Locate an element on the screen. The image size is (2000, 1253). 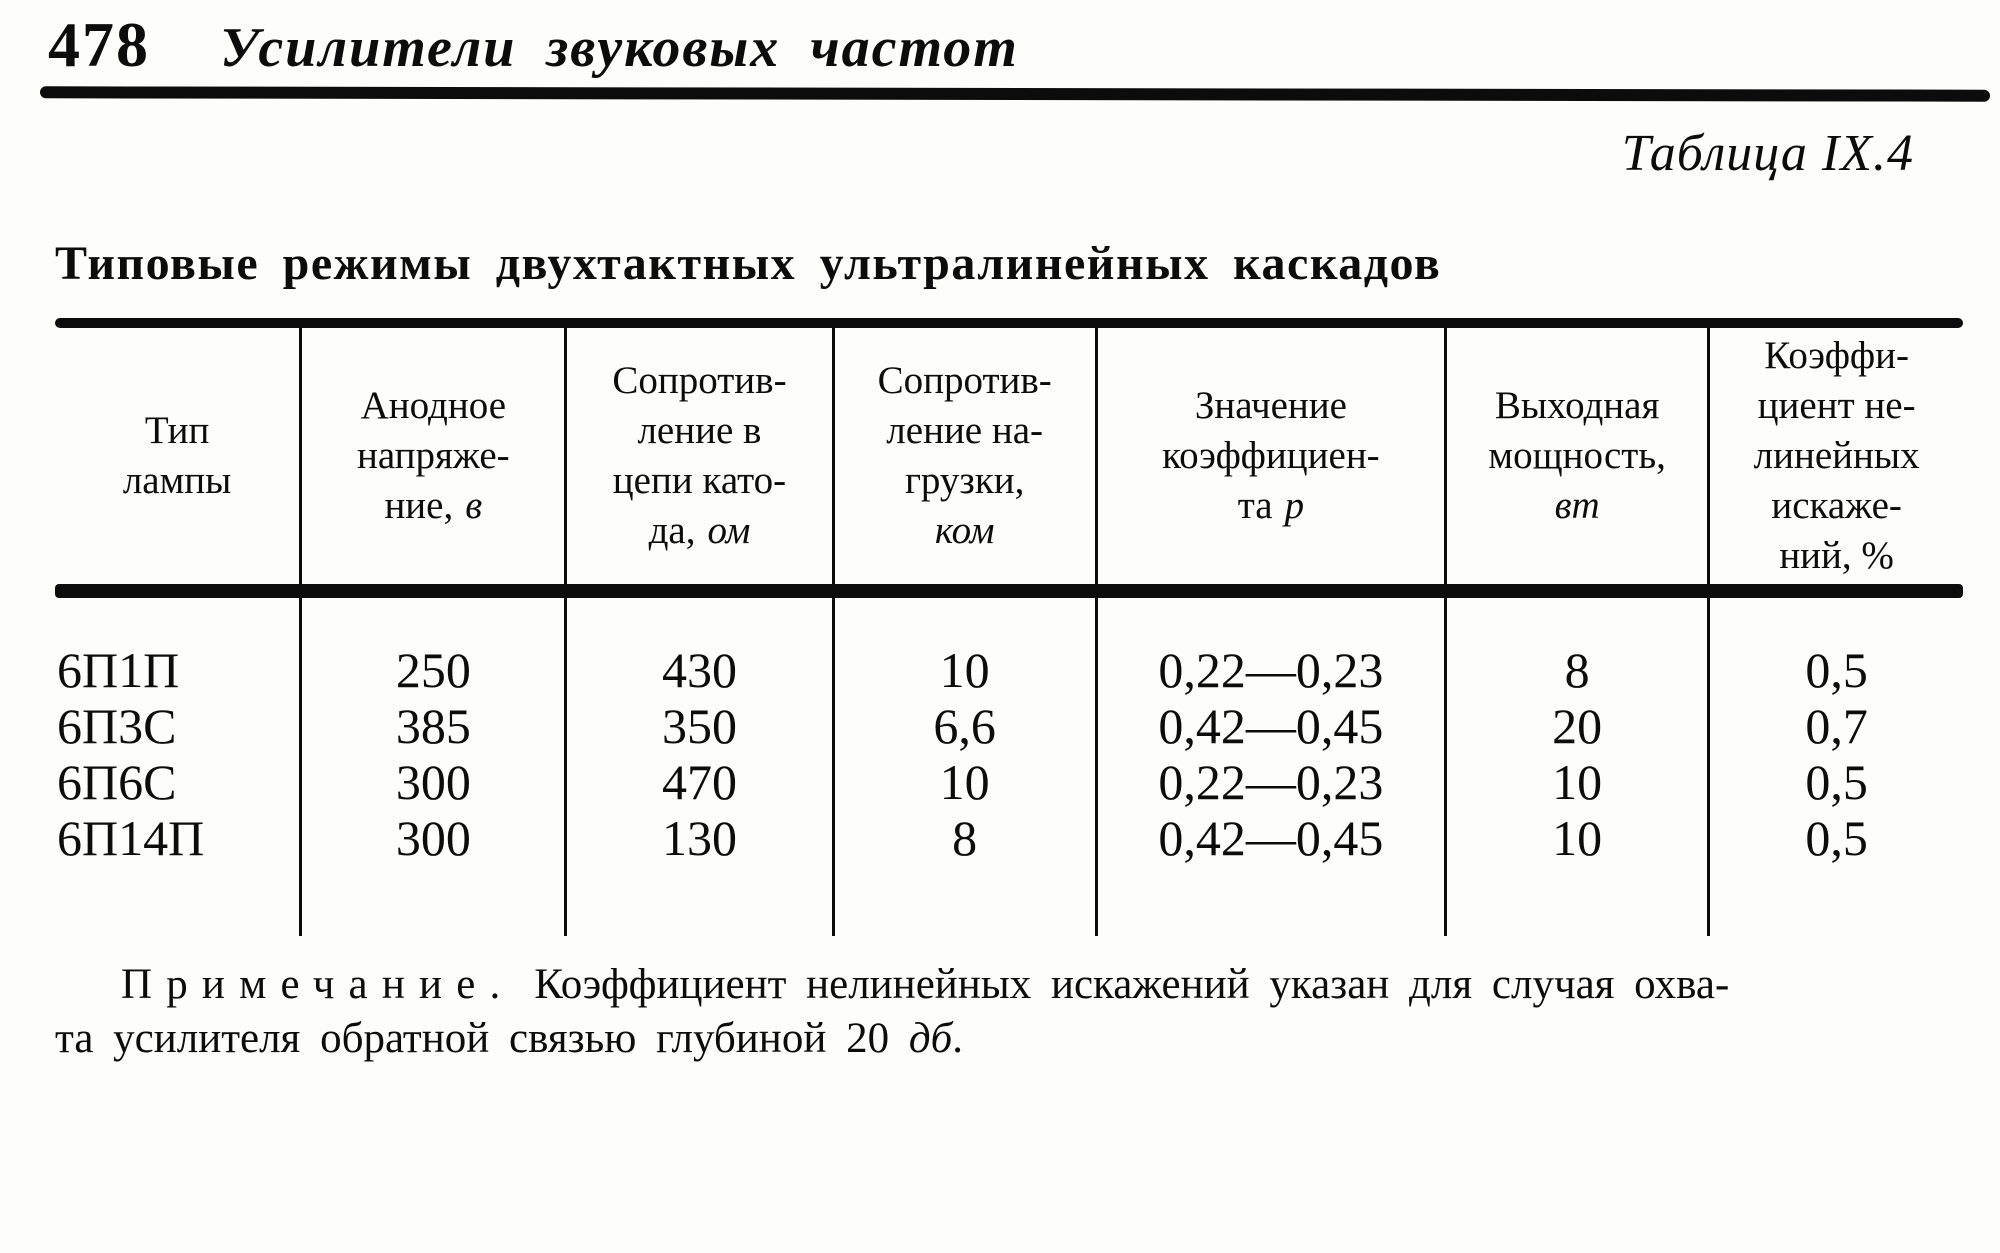
header-line: ление в is located at coordinates (699, 430).